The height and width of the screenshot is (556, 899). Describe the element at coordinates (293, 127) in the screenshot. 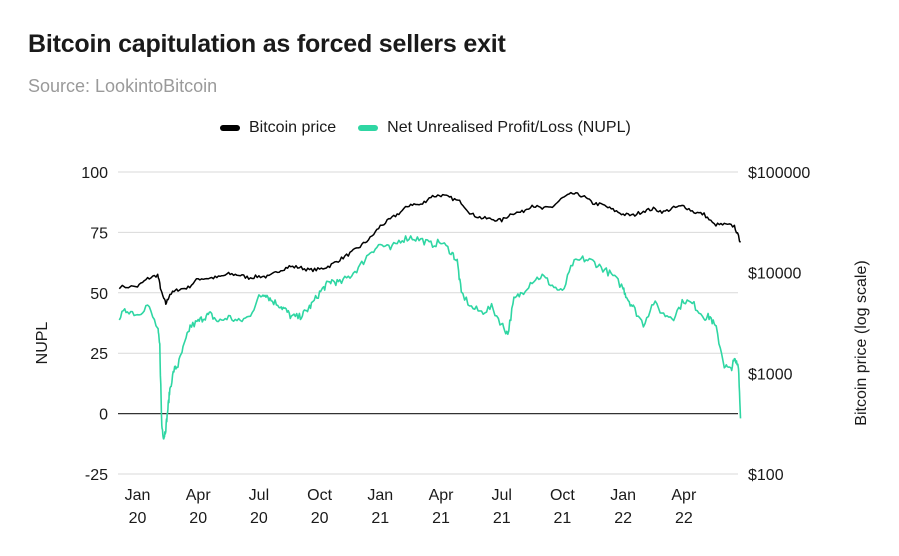

I see `legend-label-price: Bitcoin price` at that location.